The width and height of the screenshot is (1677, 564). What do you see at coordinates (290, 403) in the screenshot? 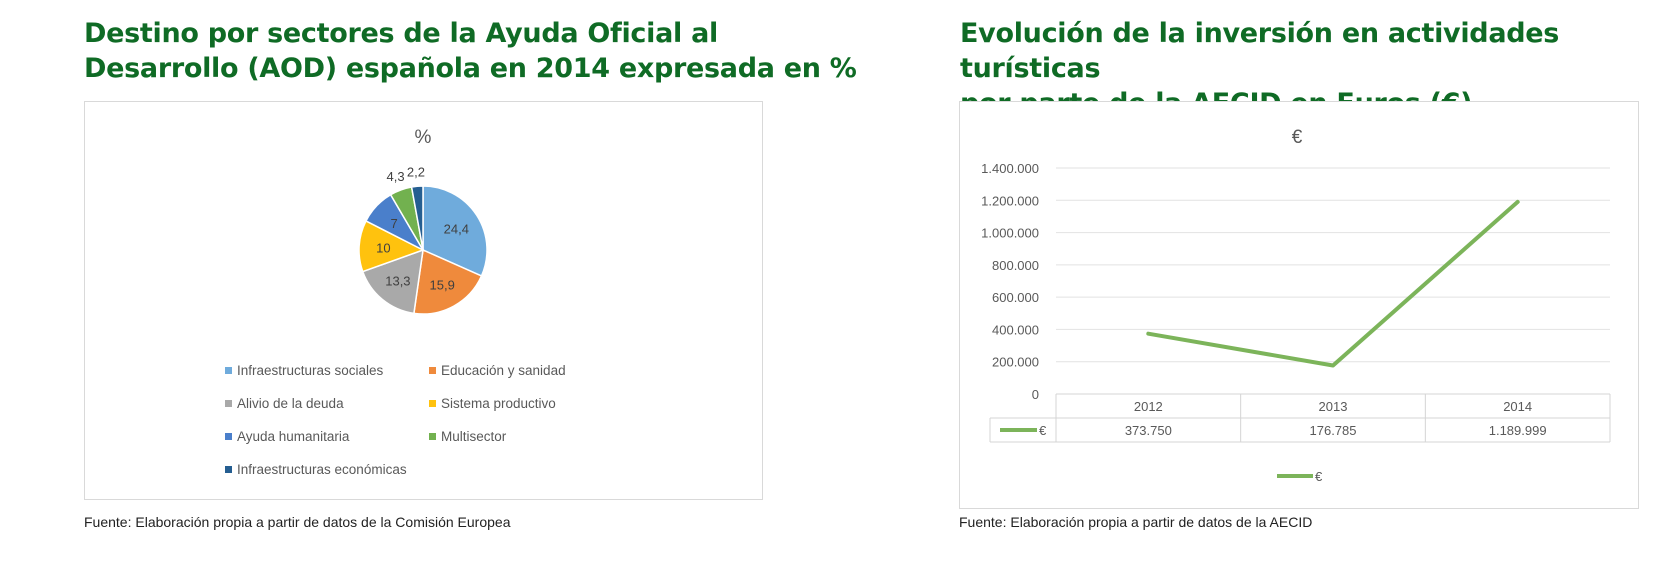
I see `legend-label: Alivio de la deuda` at bounding box center [290, 403].